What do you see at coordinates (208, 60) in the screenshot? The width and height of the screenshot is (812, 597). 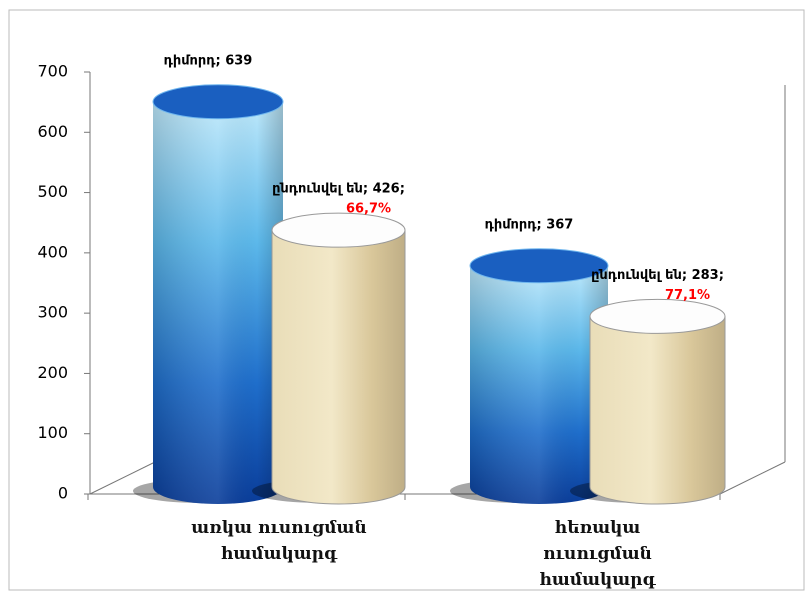 I see `data-label: դիմորդ; 639` at bounding box center [208, 60].